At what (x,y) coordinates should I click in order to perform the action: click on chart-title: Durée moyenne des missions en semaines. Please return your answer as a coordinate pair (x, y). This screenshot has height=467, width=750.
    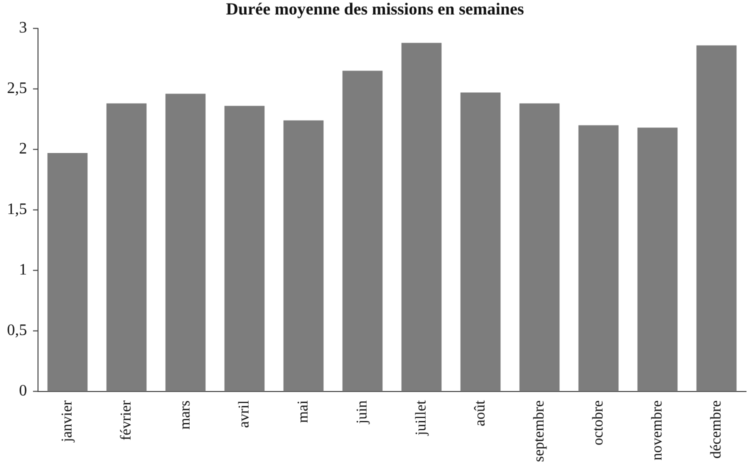
    Looking at the image, I should click on (375, 9).